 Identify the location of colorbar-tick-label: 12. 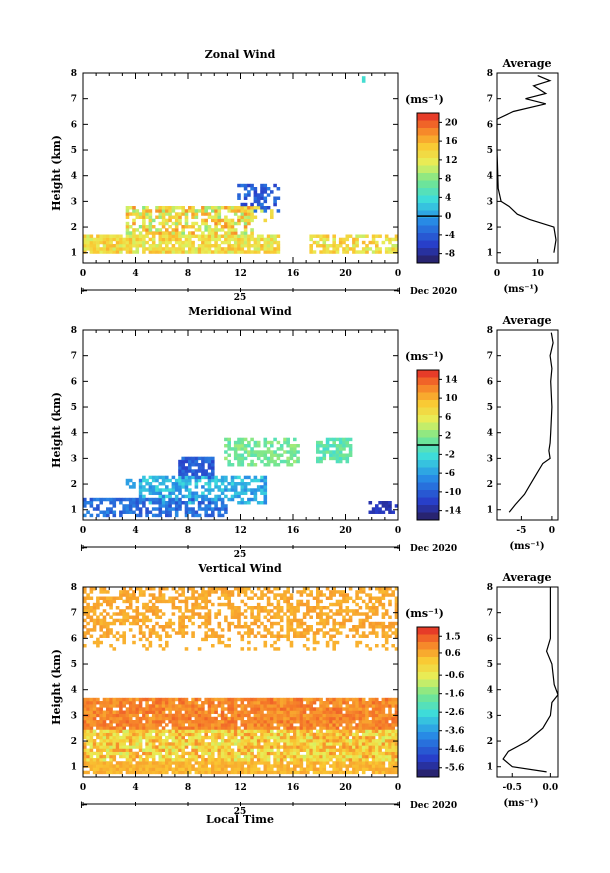
(451, 161).